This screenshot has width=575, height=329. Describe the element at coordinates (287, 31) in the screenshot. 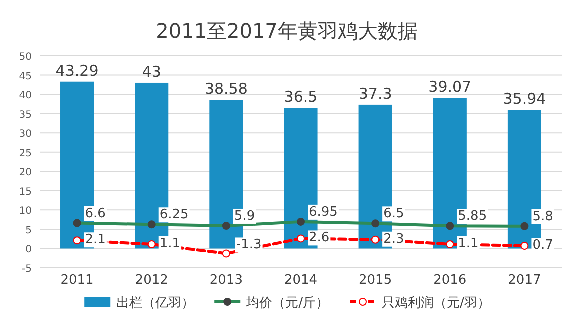

I see `chart-title: 2011至2017年黄羽鸡大数据` at that location.